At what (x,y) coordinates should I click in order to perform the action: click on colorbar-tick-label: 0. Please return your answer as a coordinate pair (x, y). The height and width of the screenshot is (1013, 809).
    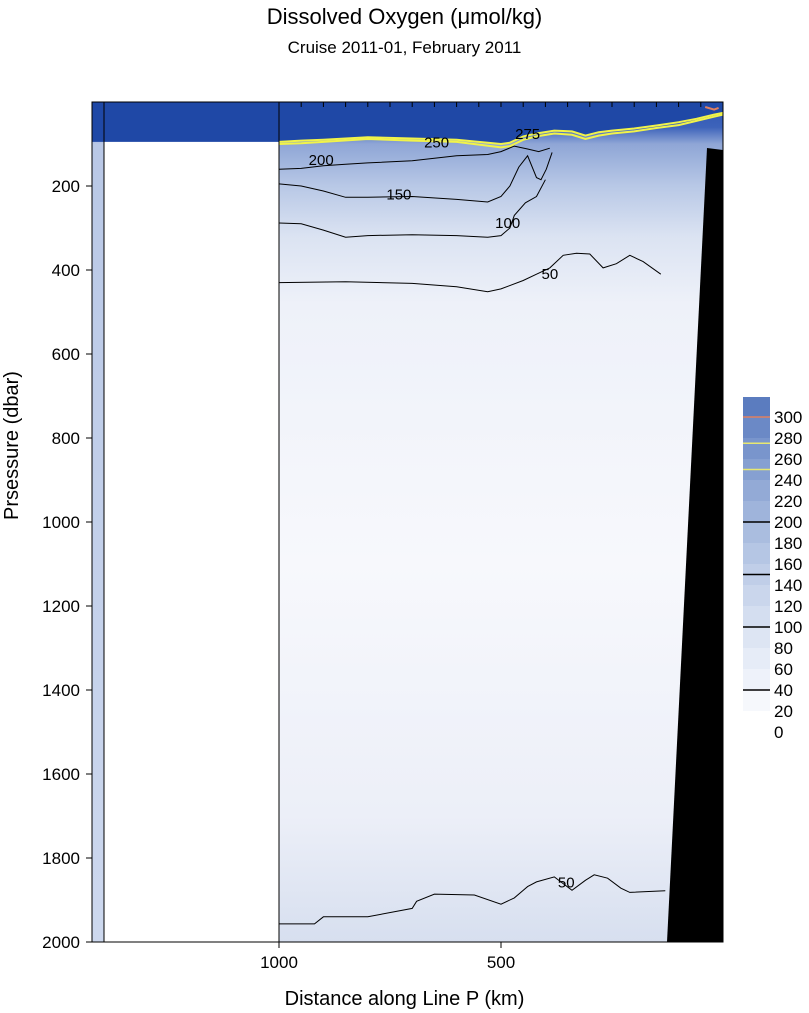
    Looking at the image, I should click on (778, 732).